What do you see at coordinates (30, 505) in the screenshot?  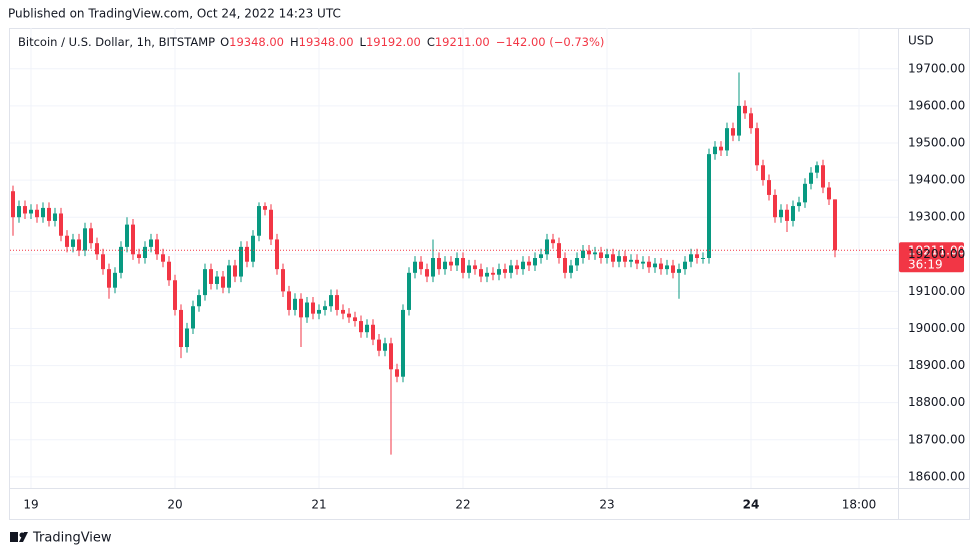 I see `x-tick-label: 19` at bounding box center [30, 505].